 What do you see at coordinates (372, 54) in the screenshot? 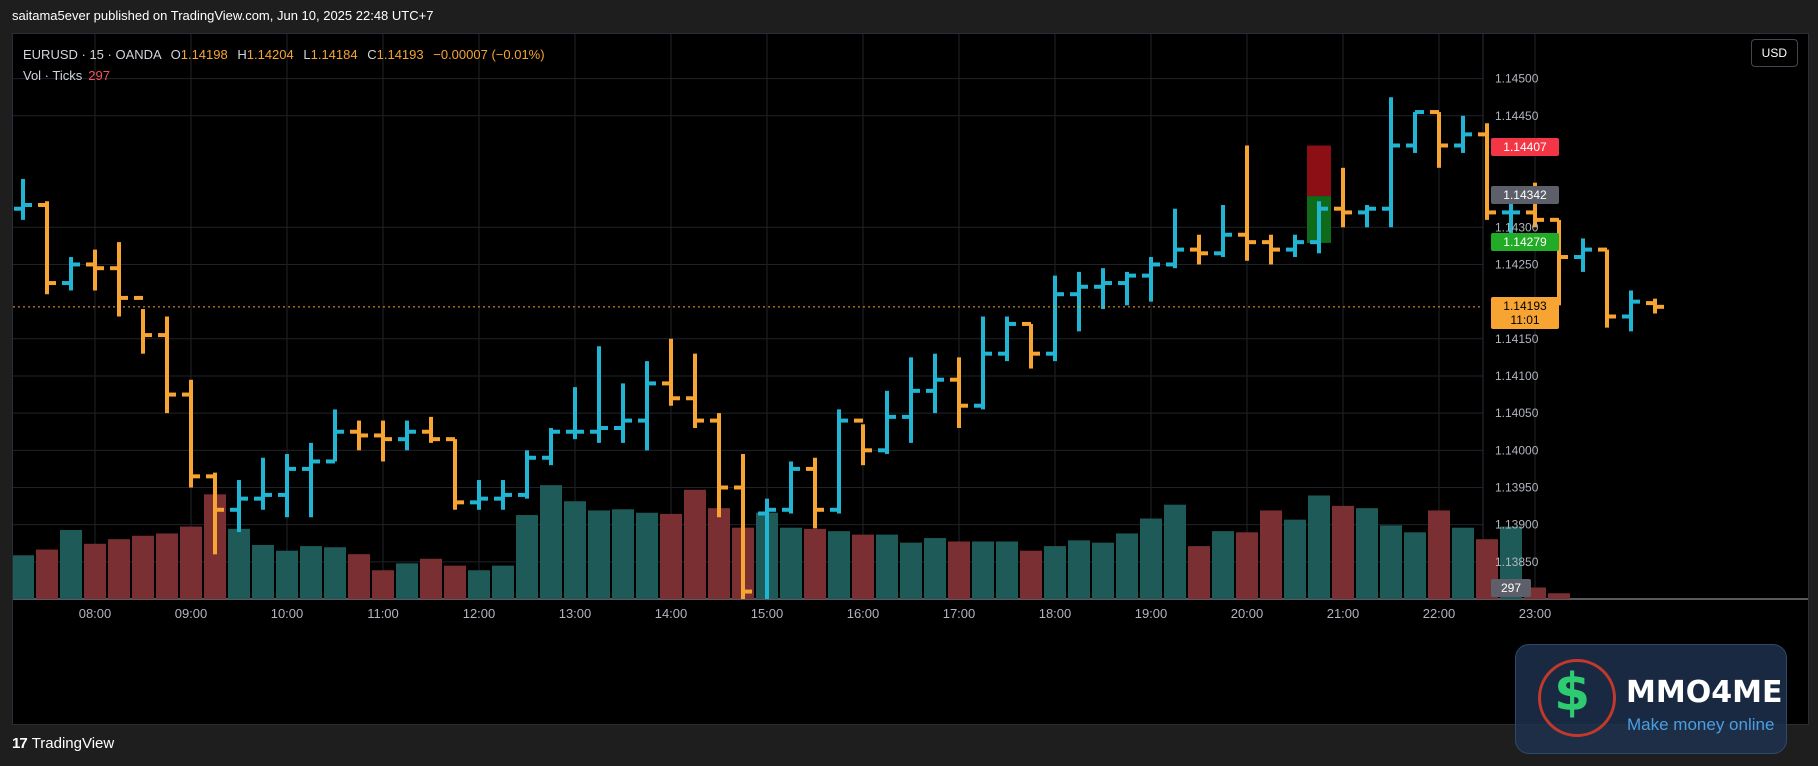
I see `close-label: C` at bounding box center [372, 54].